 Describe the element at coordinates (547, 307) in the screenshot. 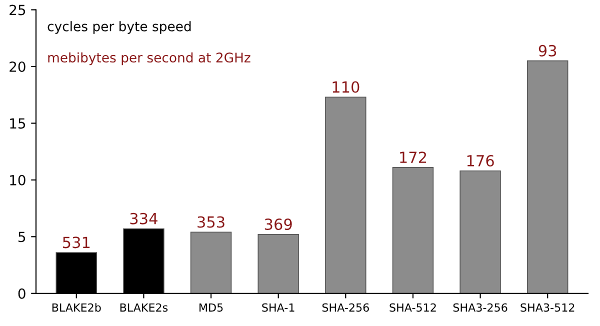

I see `x-tick-label: SHA3-512` at that location.